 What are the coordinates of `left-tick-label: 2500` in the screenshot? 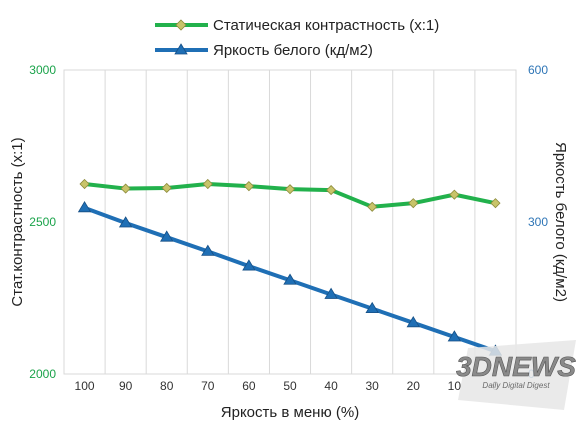 It's located at (42, 222).